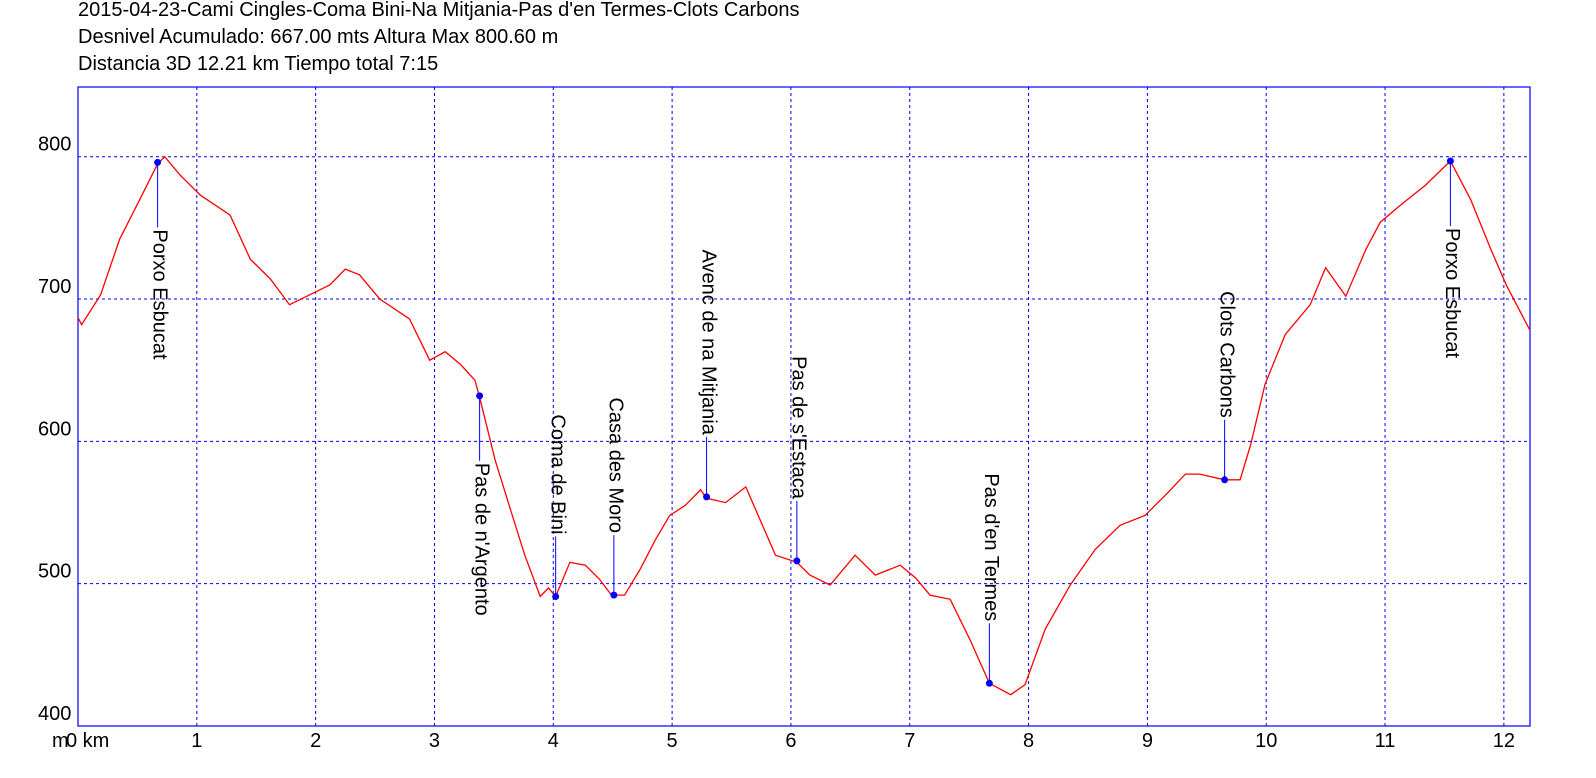 The width and height of the screenshot is (1596, 778). Describe the element at coordinates (54, 714) in the screenshot. I see `y-tick-label: 400` at that location.